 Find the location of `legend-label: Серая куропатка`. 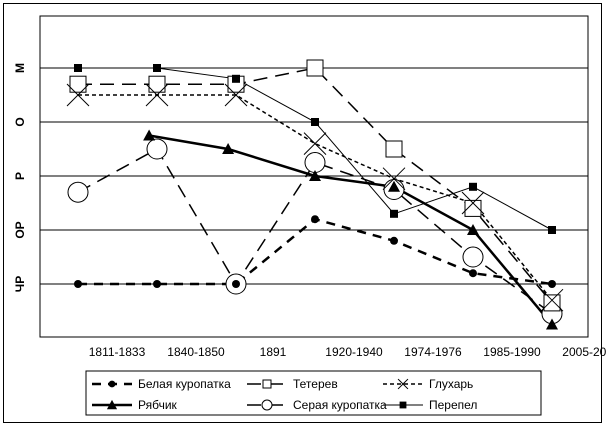

legend-label: Серая куропатка is located at coordinates (340, 405).